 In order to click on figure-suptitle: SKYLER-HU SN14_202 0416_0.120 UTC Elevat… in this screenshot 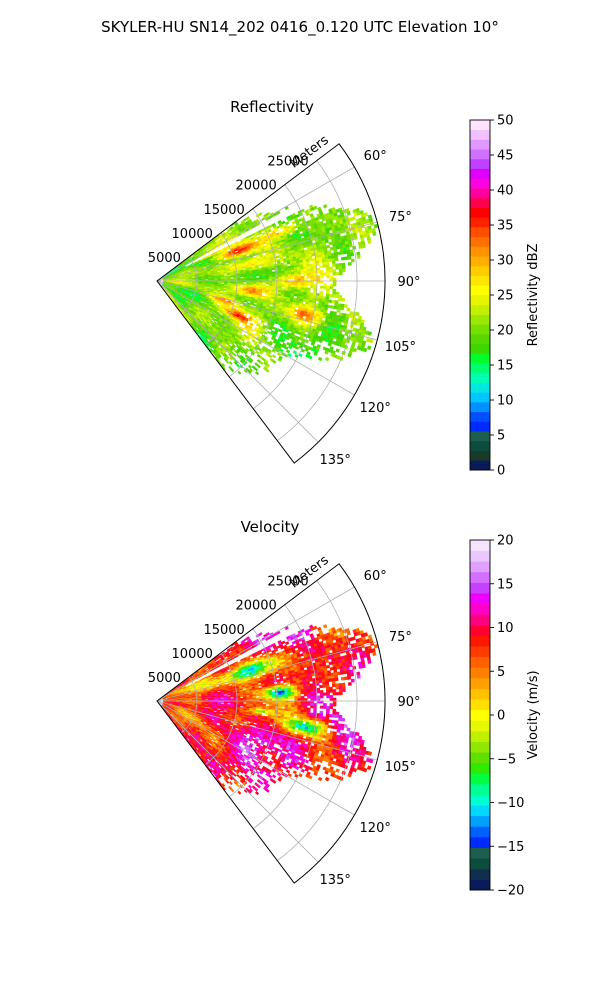, I will do `click(300, 27)`.